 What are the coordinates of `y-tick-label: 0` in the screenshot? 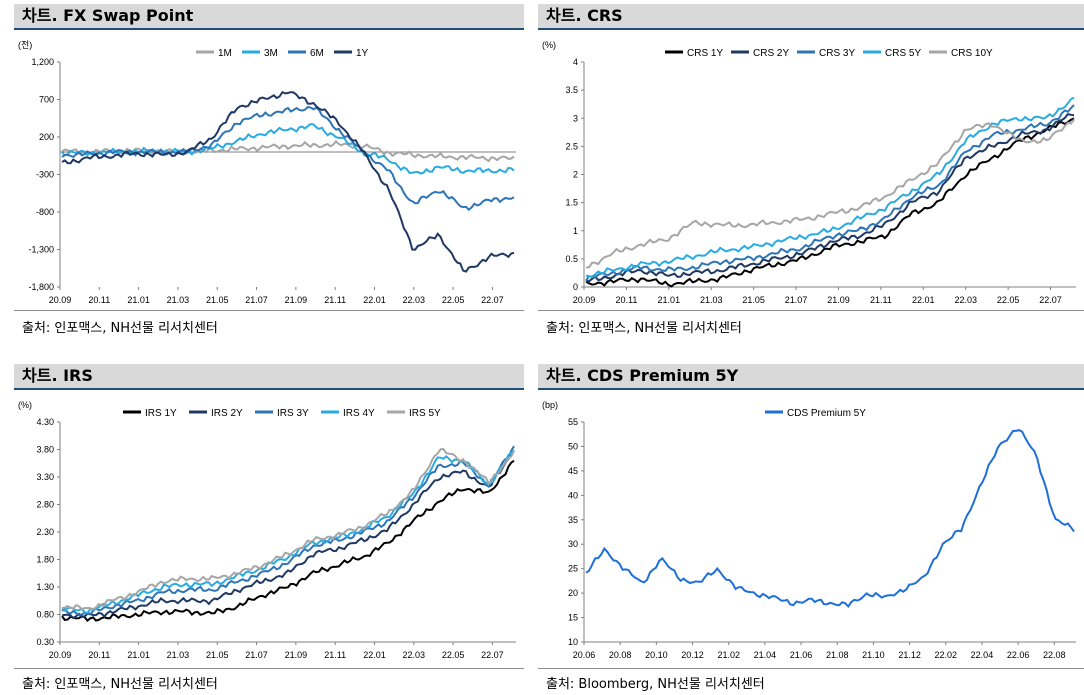 It's located at (575, 287).